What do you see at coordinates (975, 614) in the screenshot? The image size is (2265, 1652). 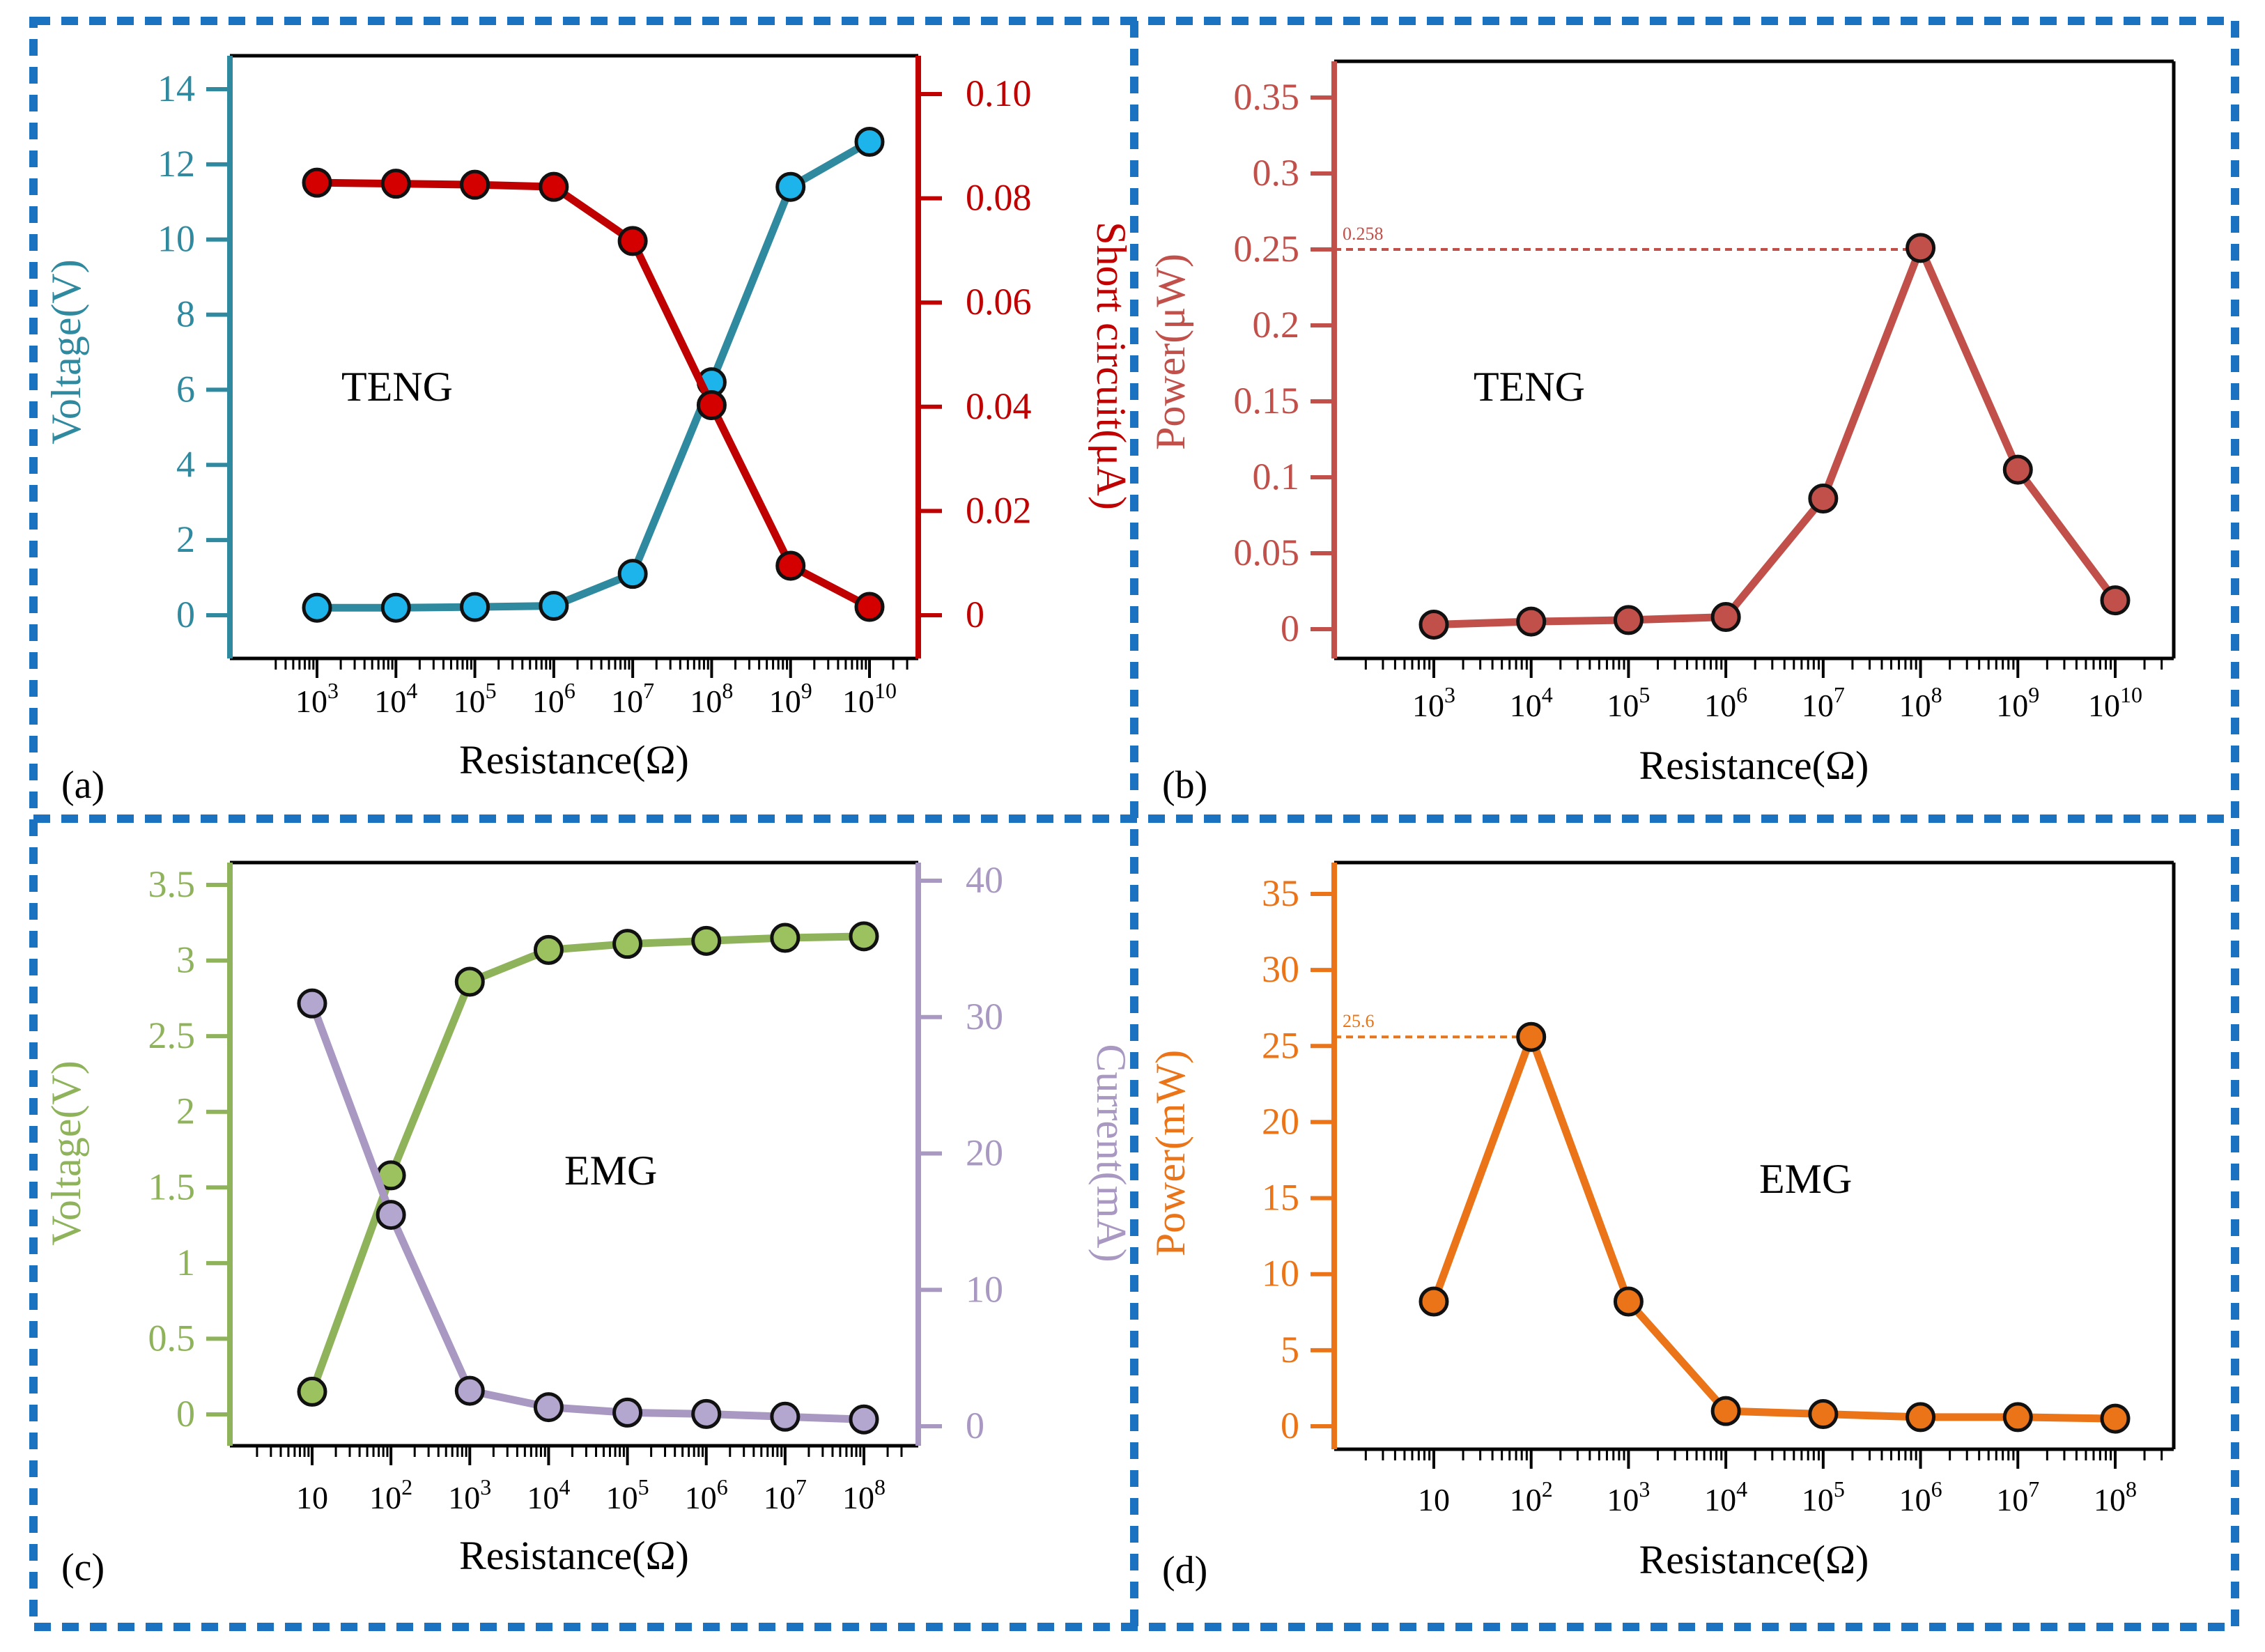 I see `right-y-tick-label: 0` at bounding box center [975, 614].